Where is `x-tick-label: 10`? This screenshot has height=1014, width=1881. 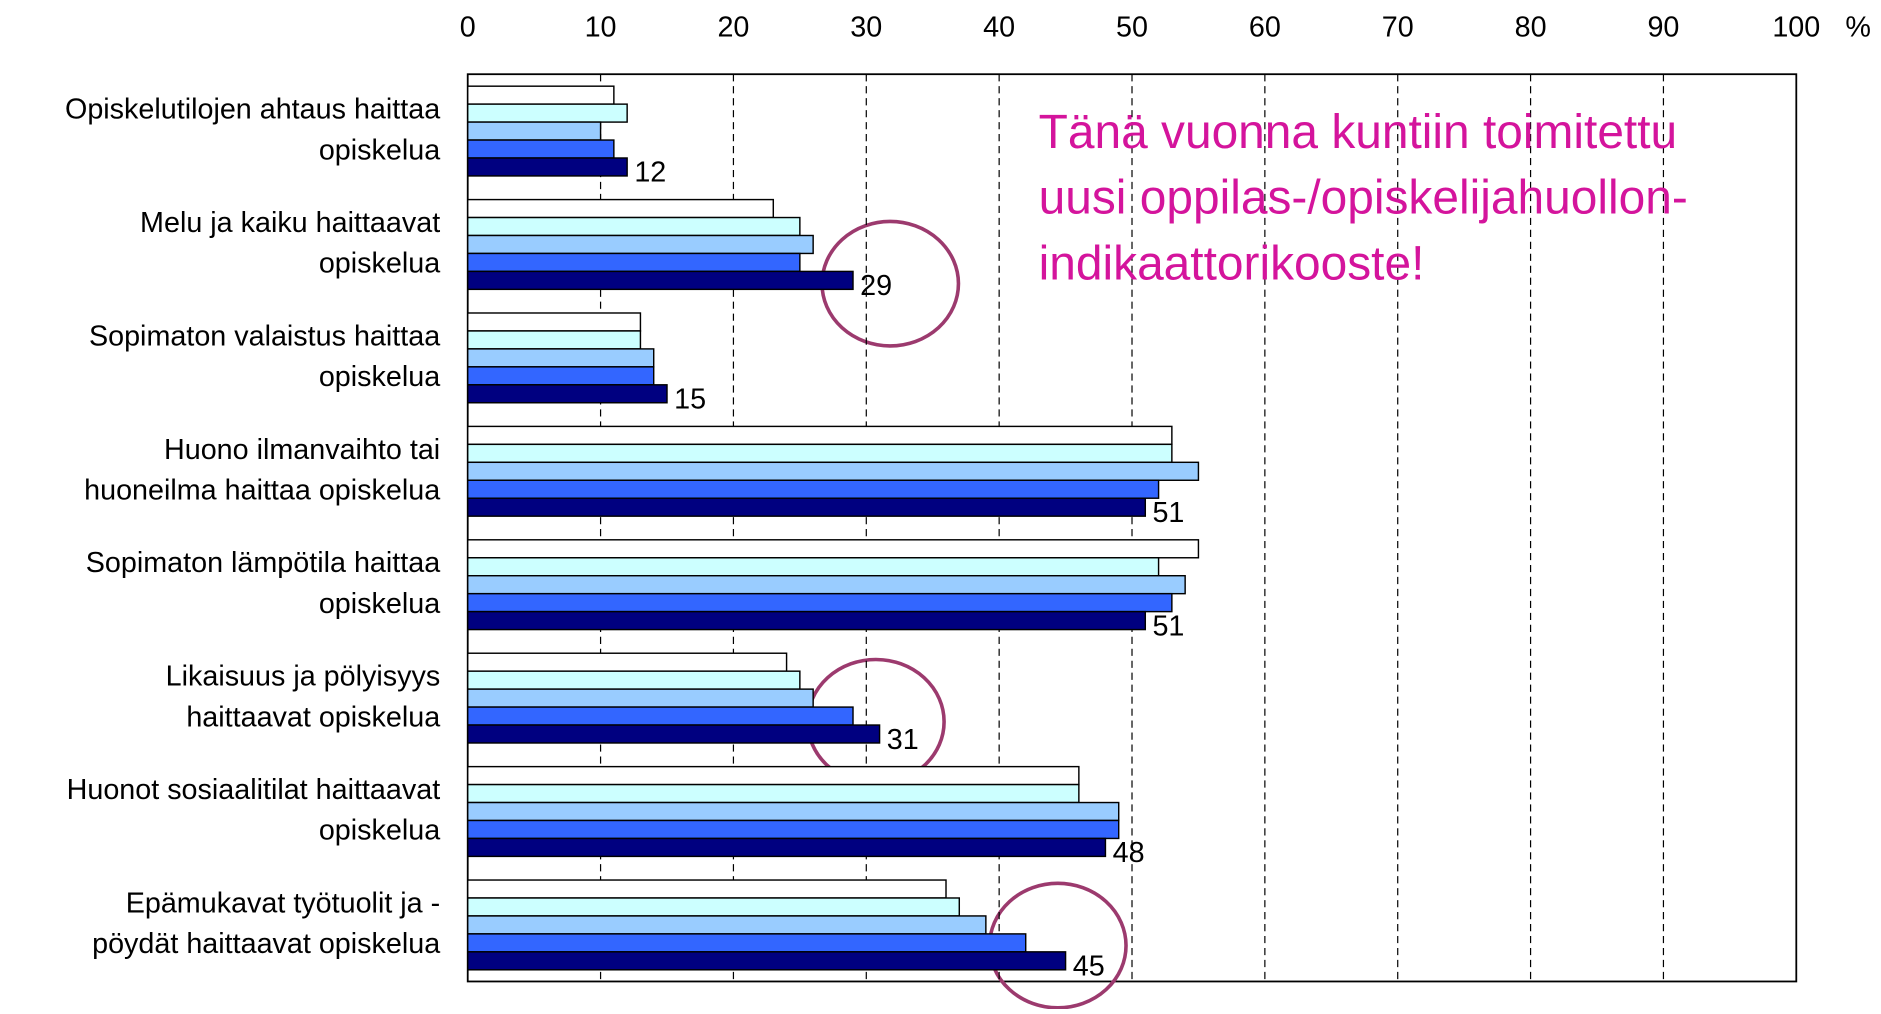 x-tick-label: 10 is located at coordinates (601, 27).